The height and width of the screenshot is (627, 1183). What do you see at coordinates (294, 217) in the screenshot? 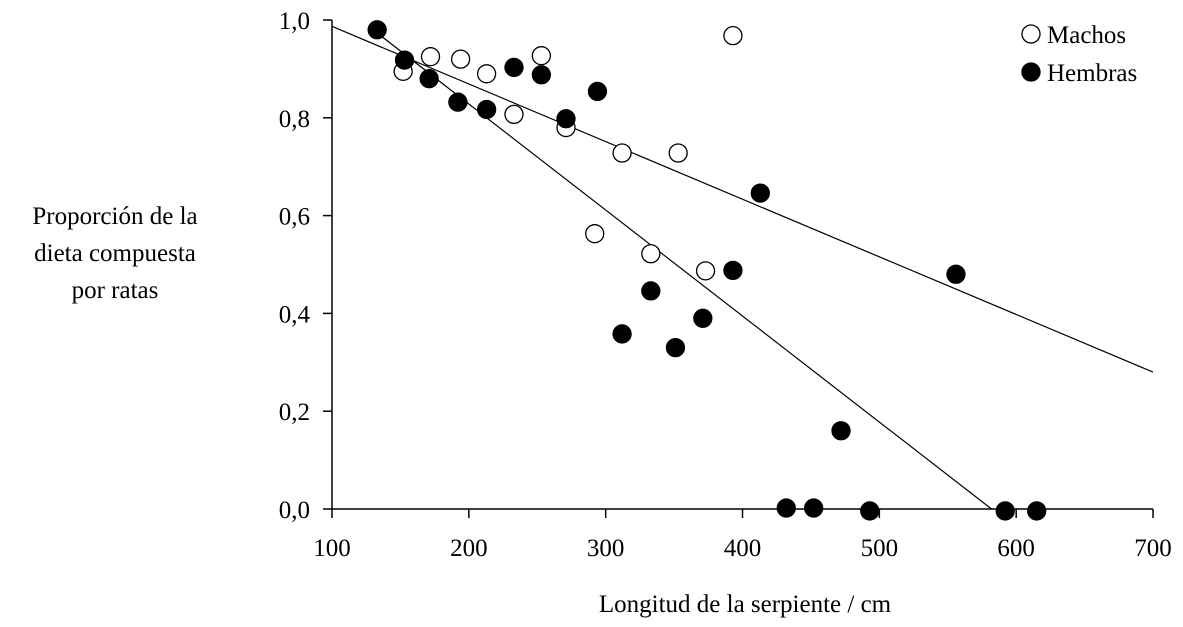
I see `y-tick-label: 0,6` at bounding box center [294, 217].